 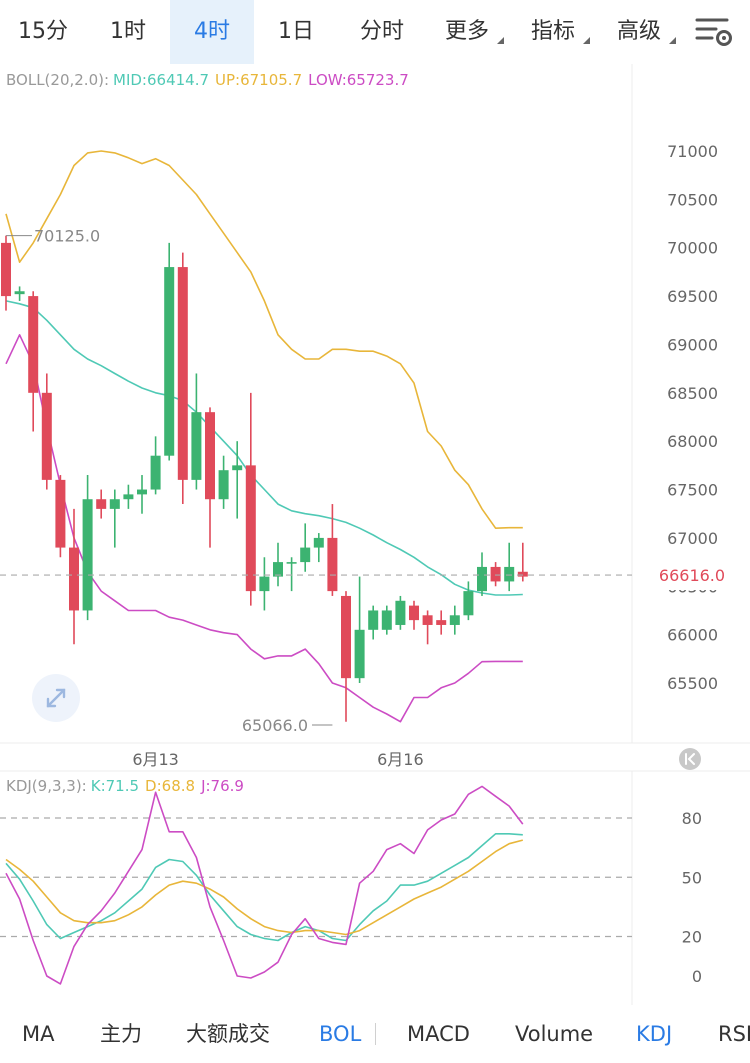 I want to click on boll-indicator-label: BOLL(20,2.0):, so click(x=57, y=80).